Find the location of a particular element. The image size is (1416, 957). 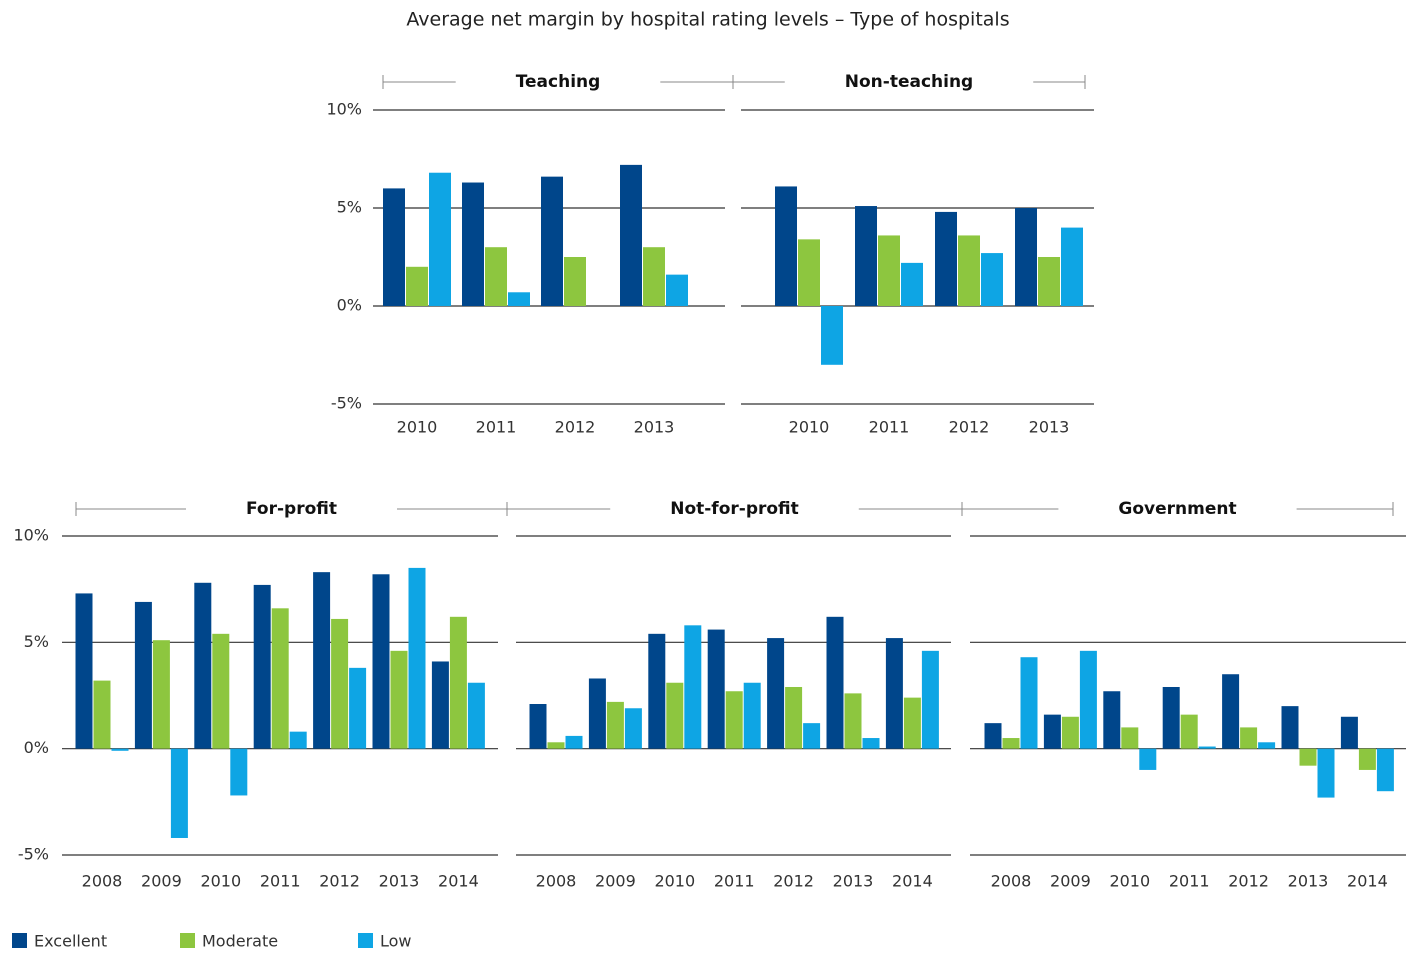

panel-title: Not-for-profit is located at coordinates (734, 509).